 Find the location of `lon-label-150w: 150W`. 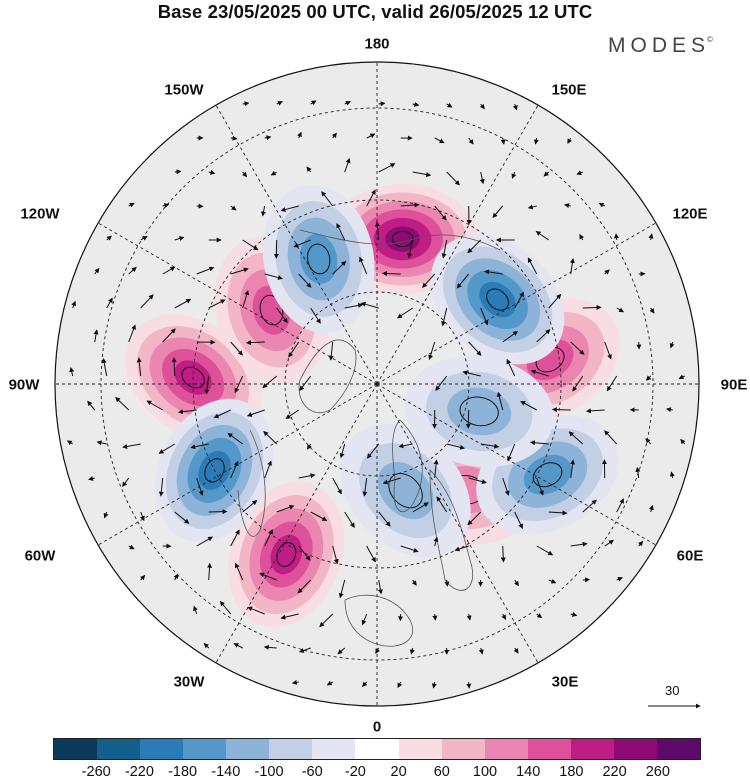

lon-label-150w: 150W is located at coordinates (184, 90).